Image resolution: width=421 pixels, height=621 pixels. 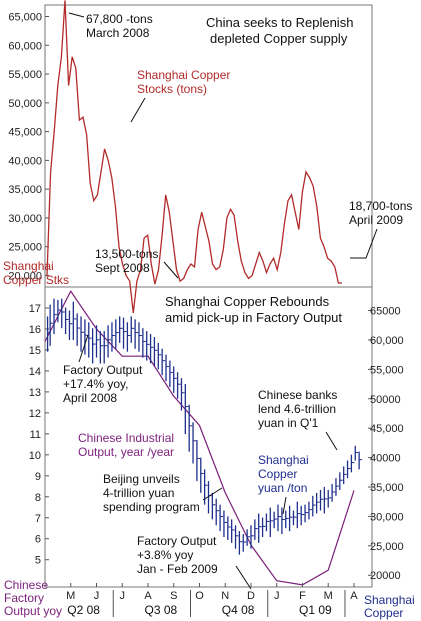 I want to click on stocks-axis-label: Shanghai Copper Stks, so click(x=36, y=273).